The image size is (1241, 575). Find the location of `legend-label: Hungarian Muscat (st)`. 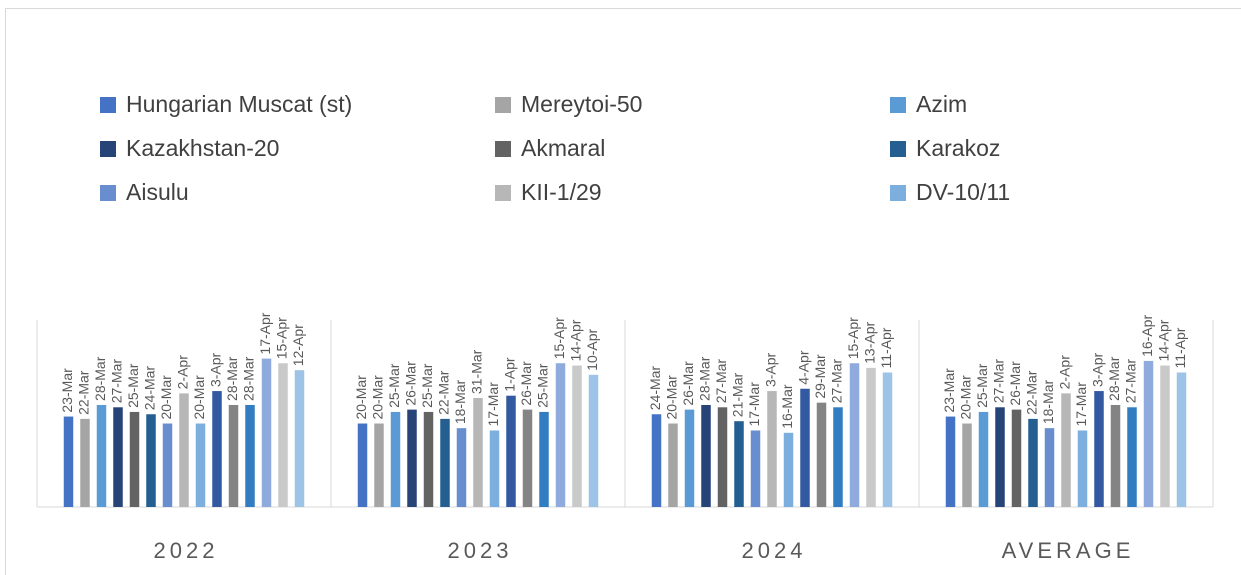

legend-label: Hungarian Muscat (st) is located at coordinates (239, 104).